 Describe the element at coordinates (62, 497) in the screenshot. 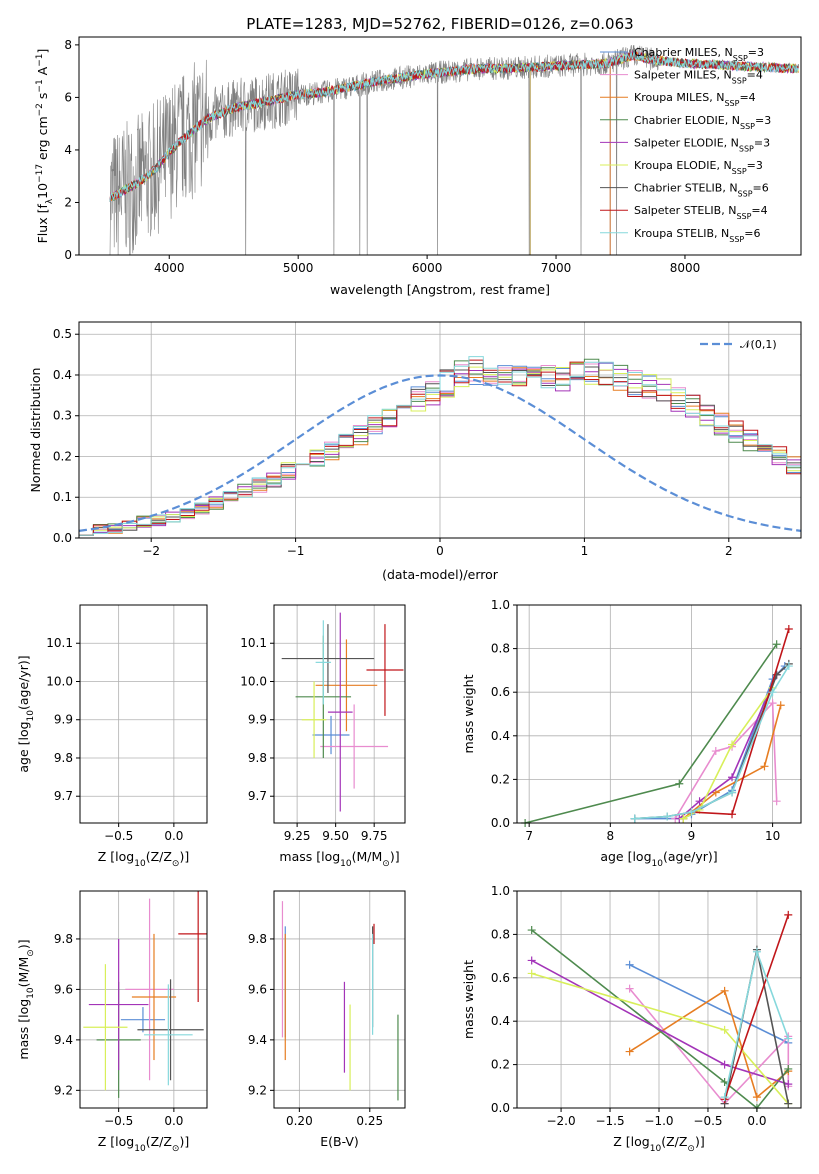

I see `residuals-ytick-label: 0.1` at that location.